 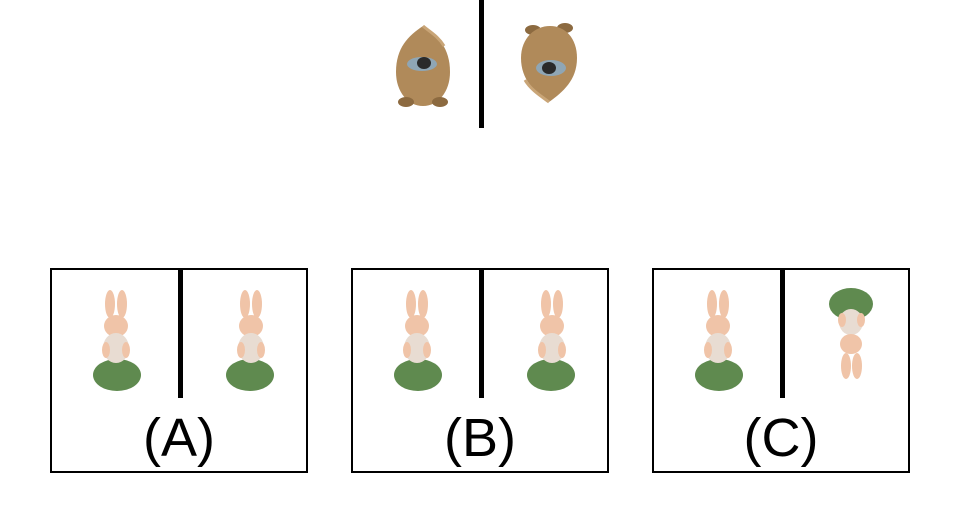 I want to click on option-a-label: (A), so click(x=179, y=438).